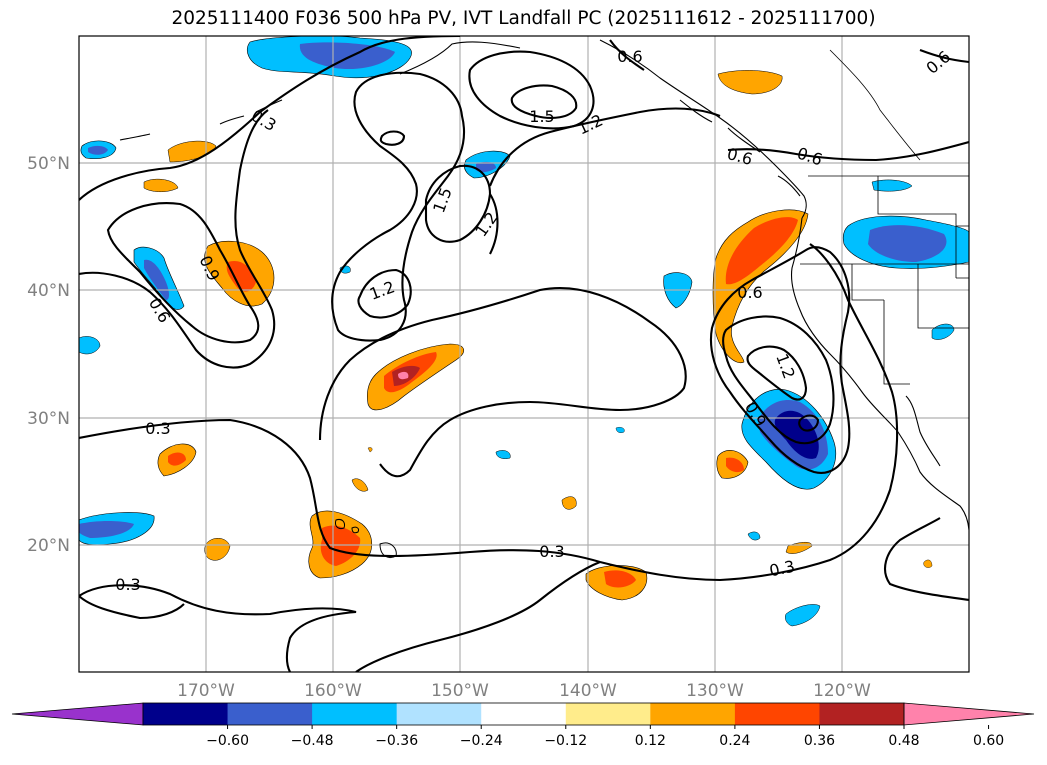  I want to click on lon-label: 170°W, so click(206, 691).